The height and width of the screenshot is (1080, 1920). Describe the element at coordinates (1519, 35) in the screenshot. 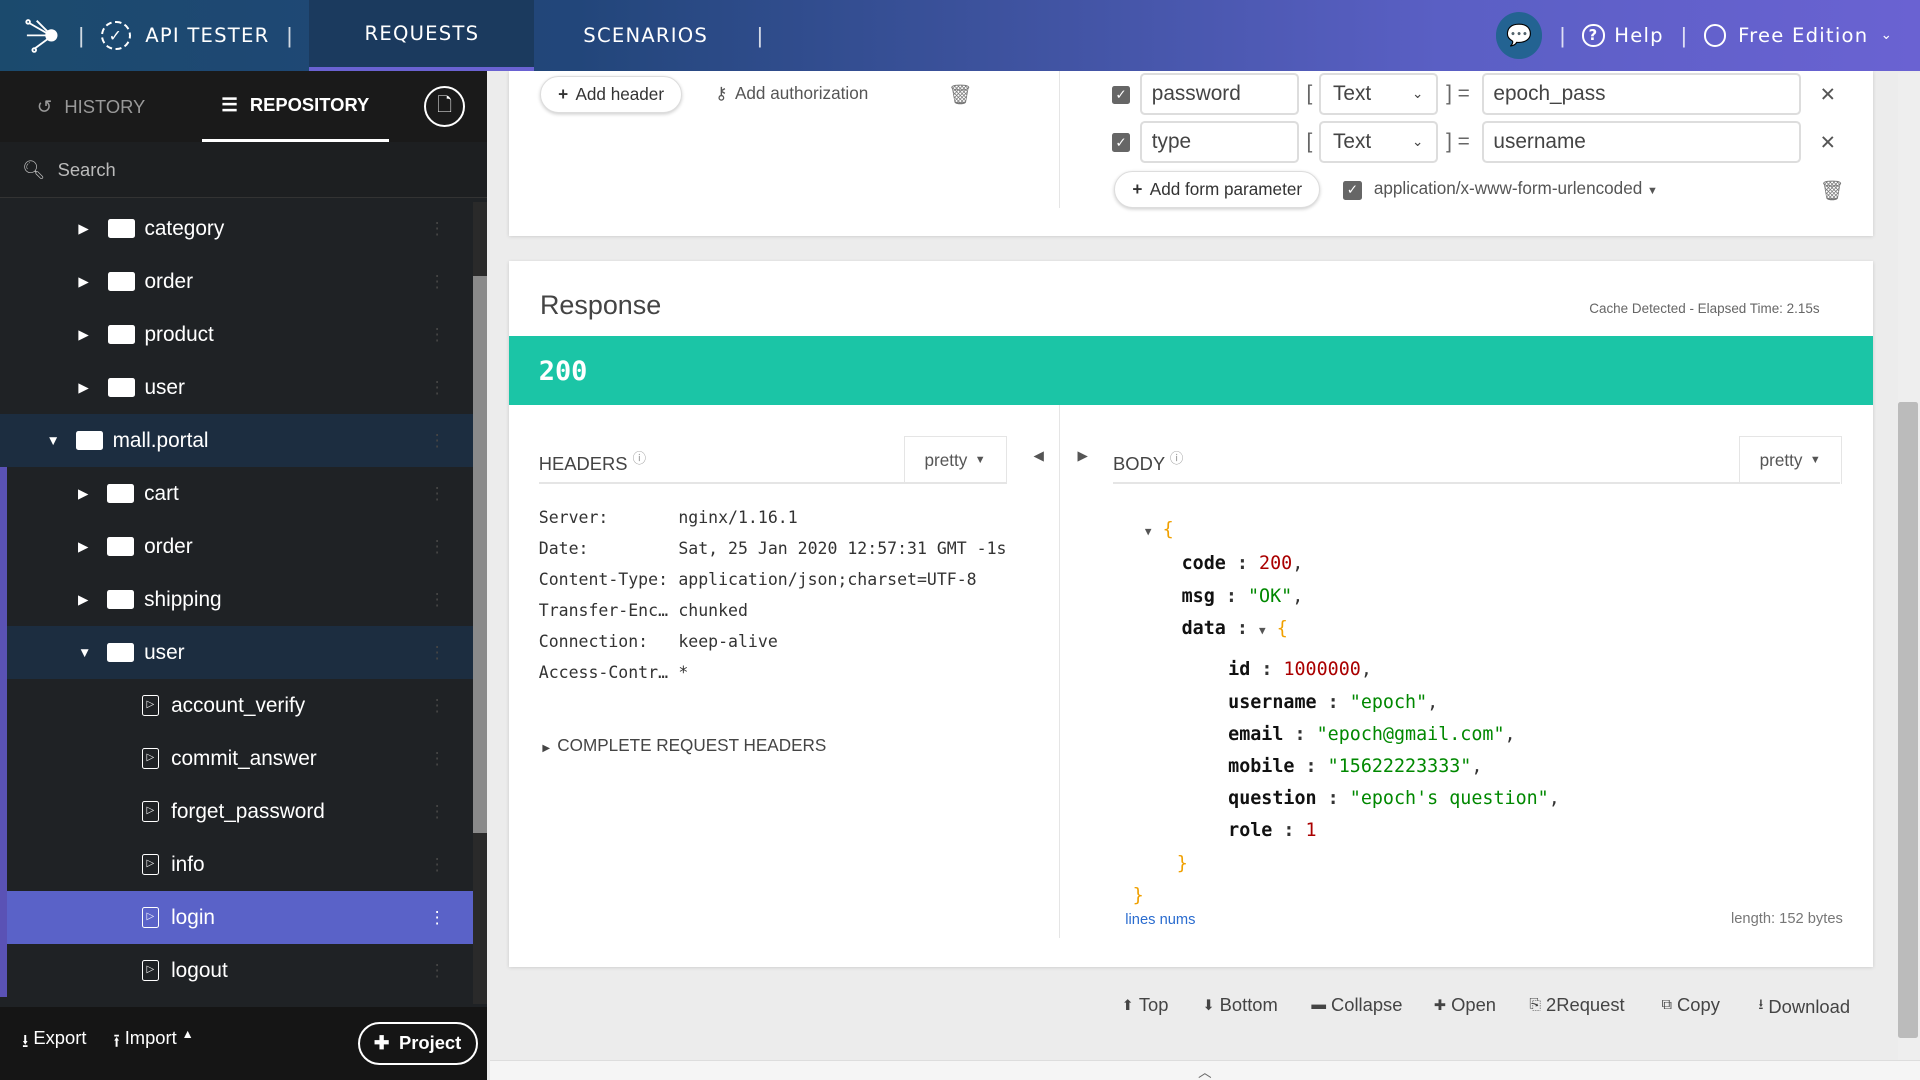

I see `chat-button: 💬` at that location.